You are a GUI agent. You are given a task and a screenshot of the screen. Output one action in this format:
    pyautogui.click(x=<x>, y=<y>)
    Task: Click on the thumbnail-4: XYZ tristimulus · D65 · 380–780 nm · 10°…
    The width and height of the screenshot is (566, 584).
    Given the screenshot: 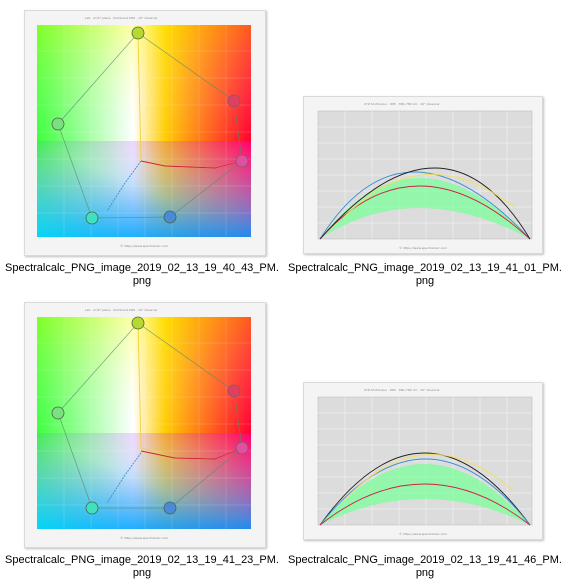 What is the action you would take?
    pyautogui.click(x=423, y=461)
    